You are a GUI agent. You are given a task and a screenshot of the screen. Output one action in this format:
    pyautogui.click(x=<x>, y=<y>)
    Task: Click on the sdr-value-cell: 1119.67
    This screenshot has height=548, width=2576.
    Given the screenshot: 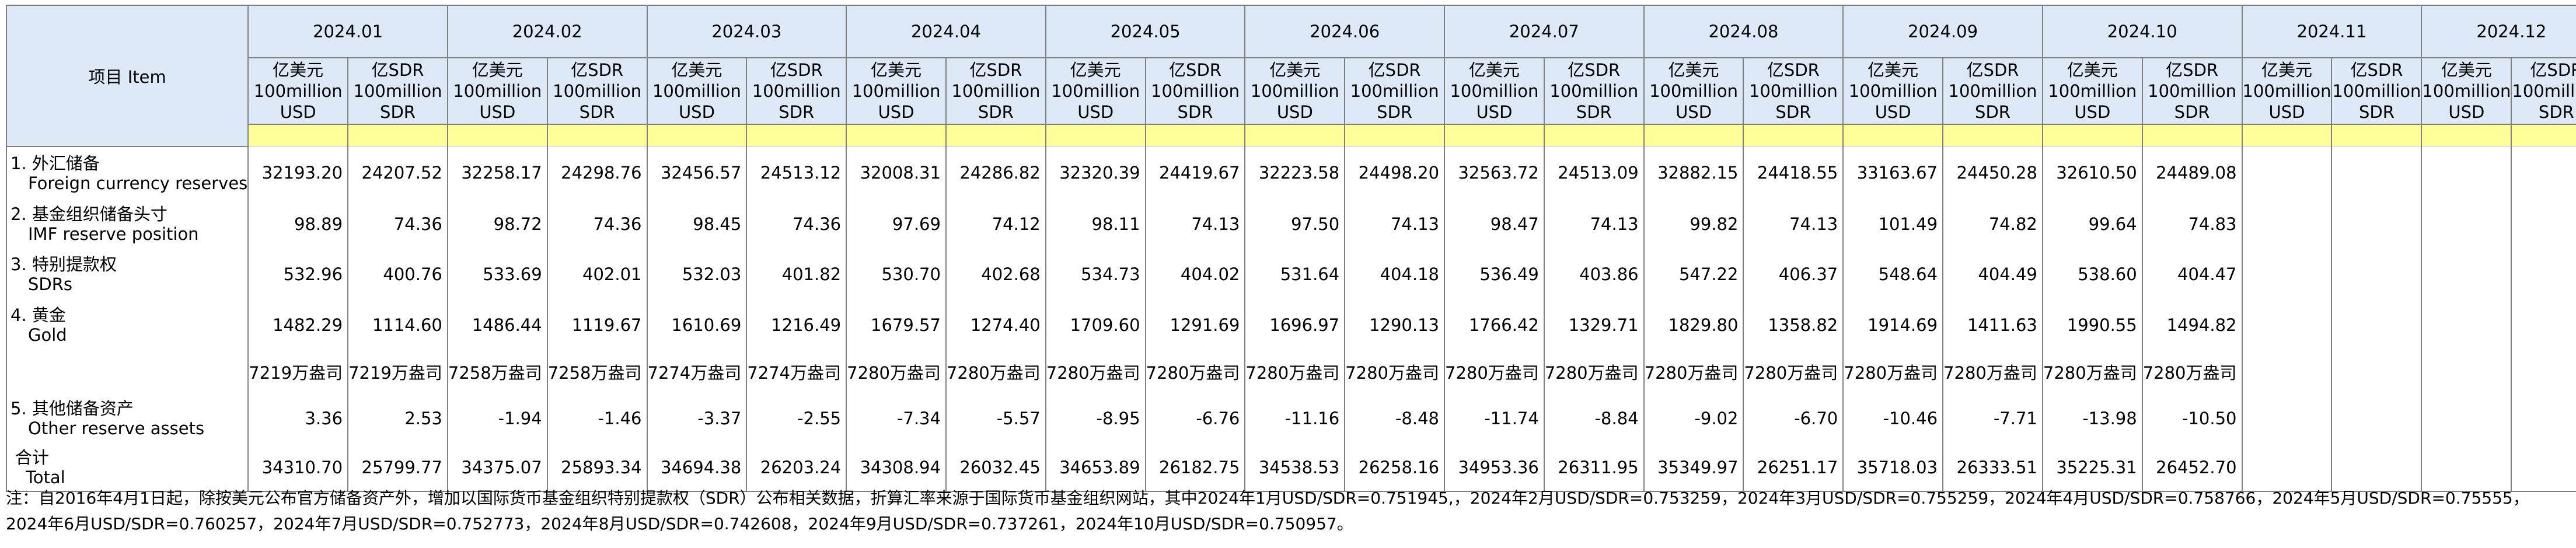 What is the action you would take?
    pyautogui.click(x=597, y=325)
    